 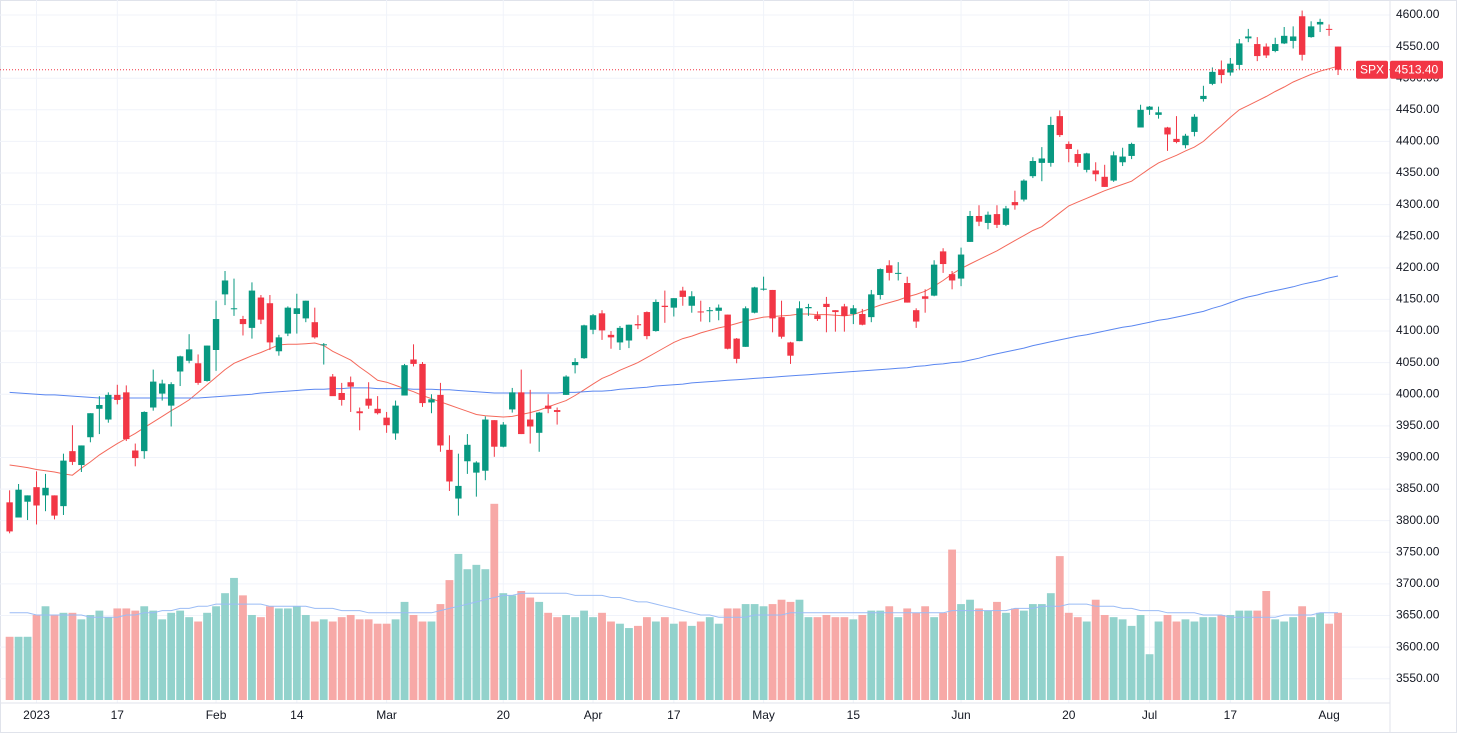 I want to click on x-tick-label: 15, so click(x=854, y=715).